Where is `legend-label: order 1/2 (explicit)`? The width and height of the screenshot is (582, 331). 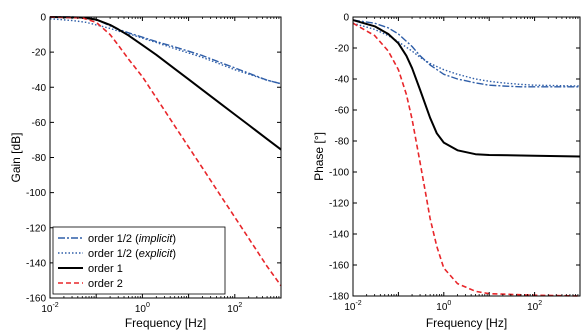 legend-label: order 1/2 (explicit) is located at coordinates (132, 254).